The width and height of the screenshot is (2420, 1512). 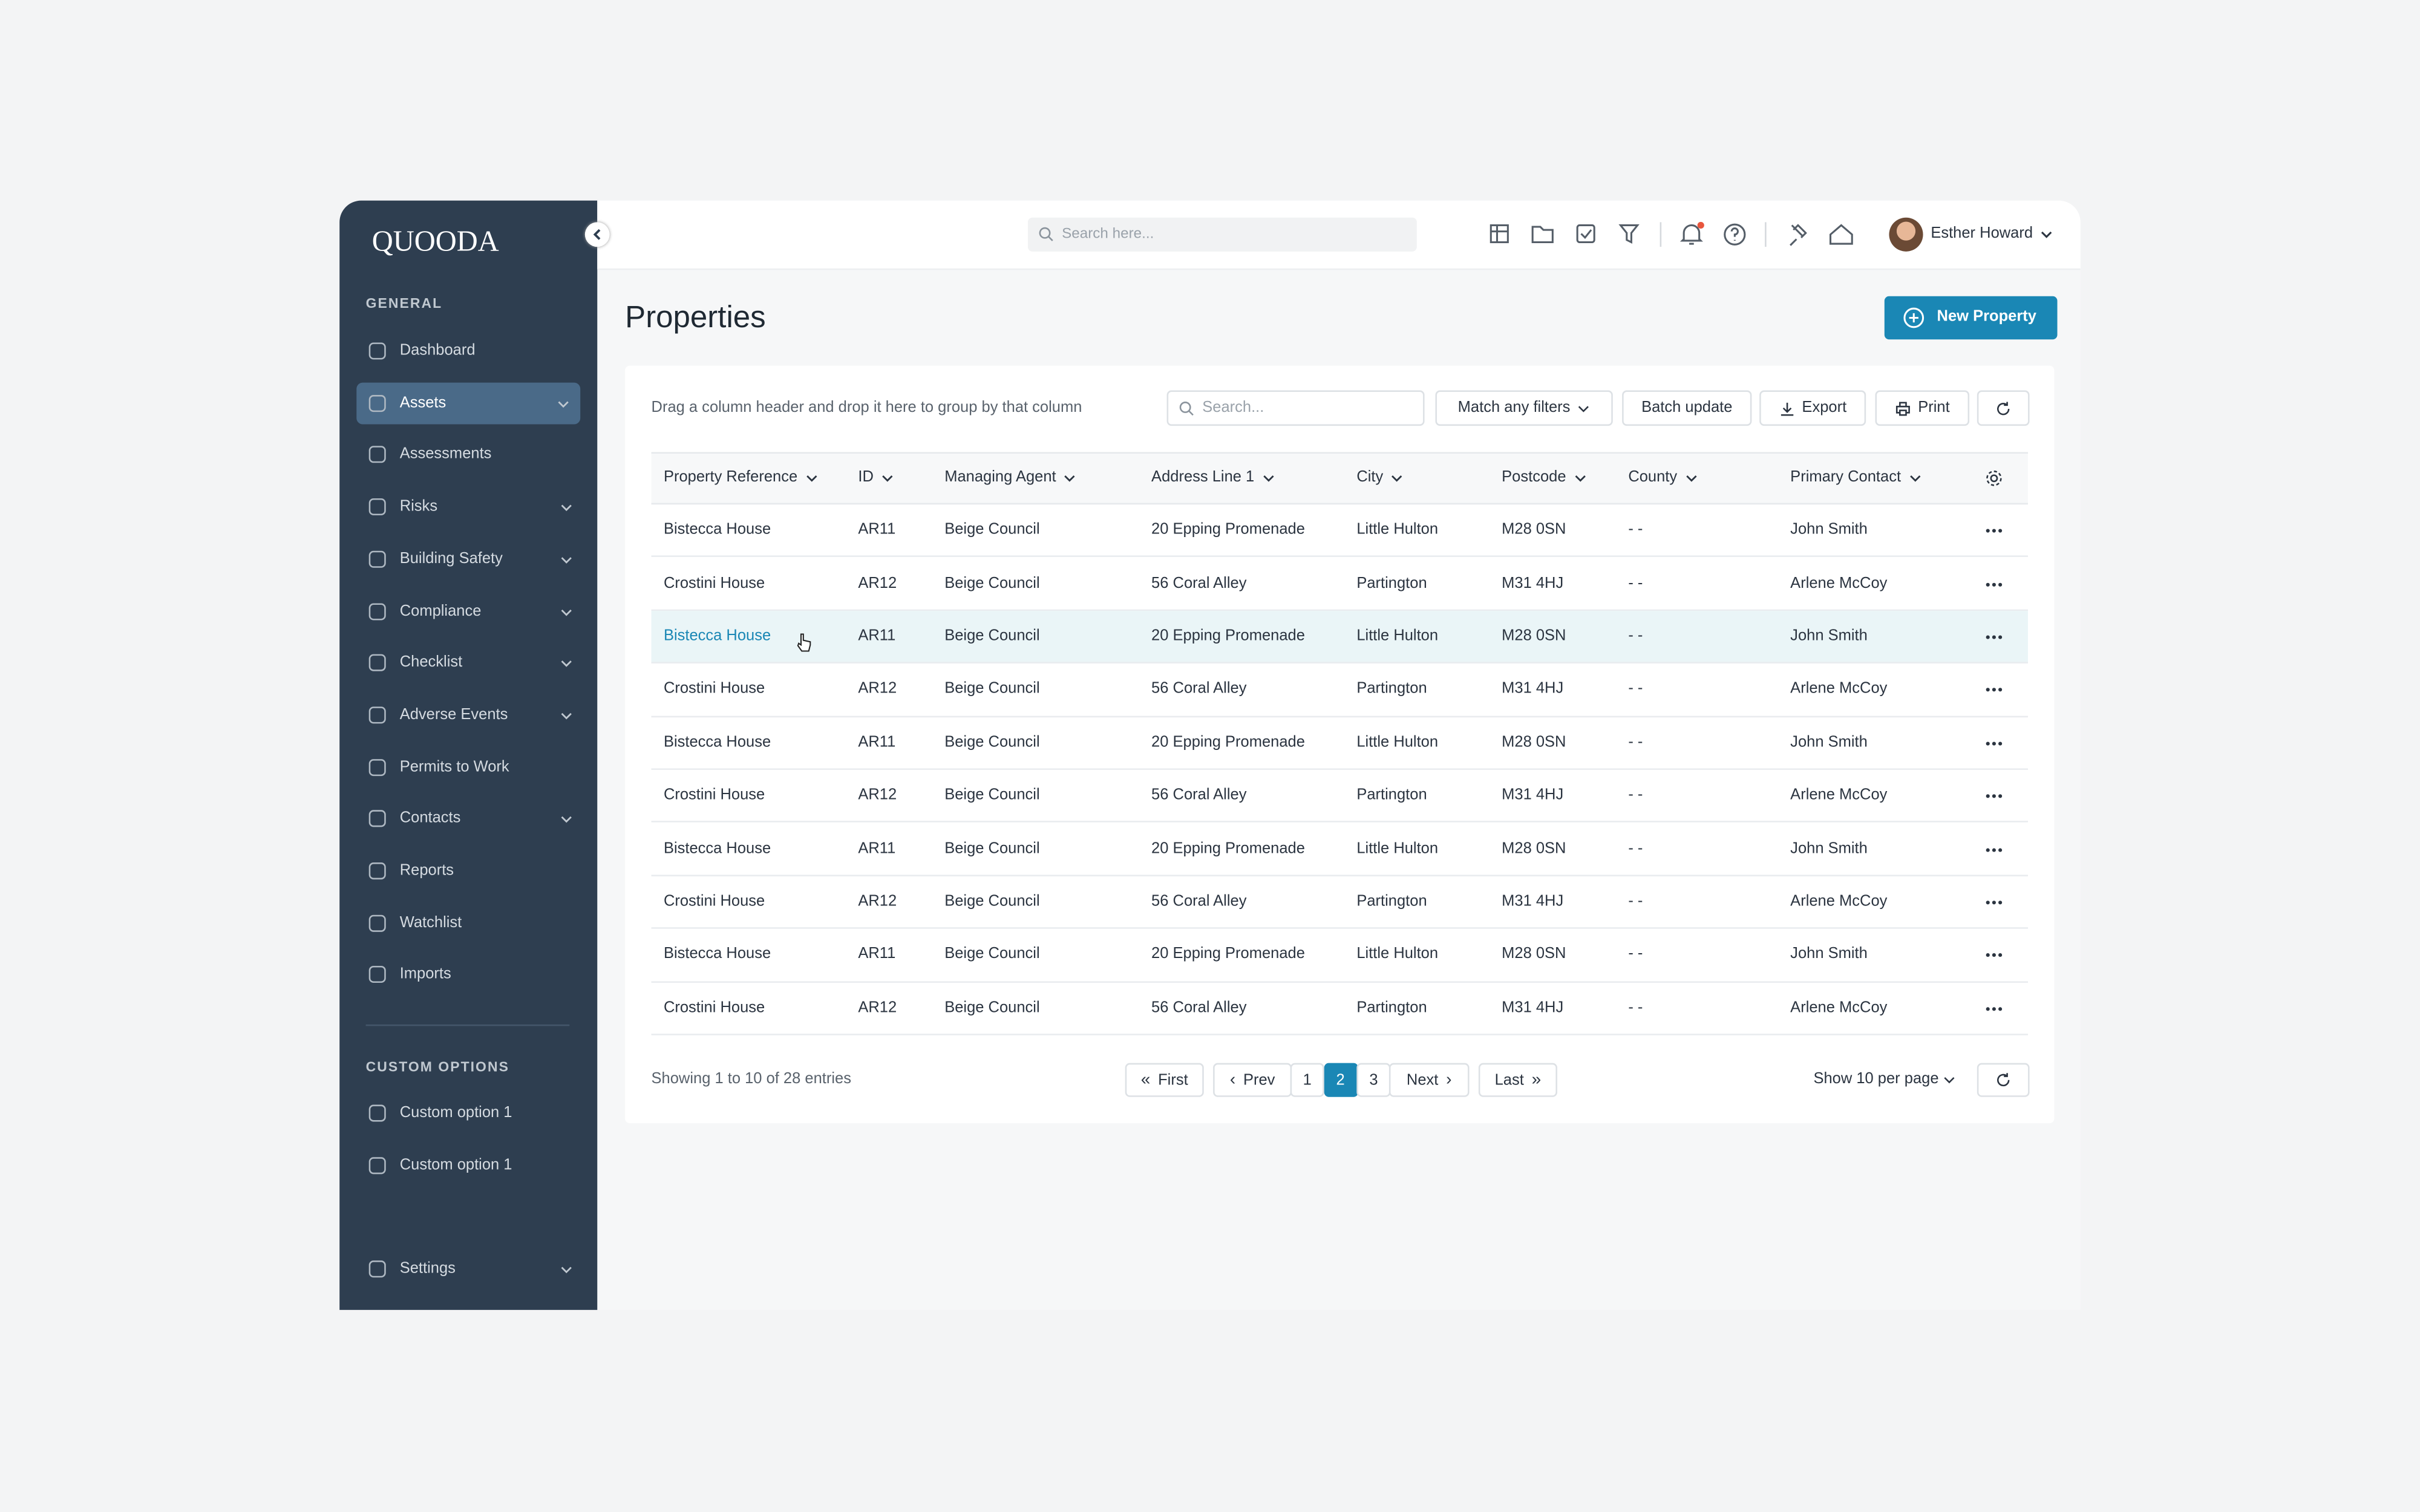 I want to click on entries-summary: Showing 1 to 10 of 28 entries, so click(x=751, y=1079).